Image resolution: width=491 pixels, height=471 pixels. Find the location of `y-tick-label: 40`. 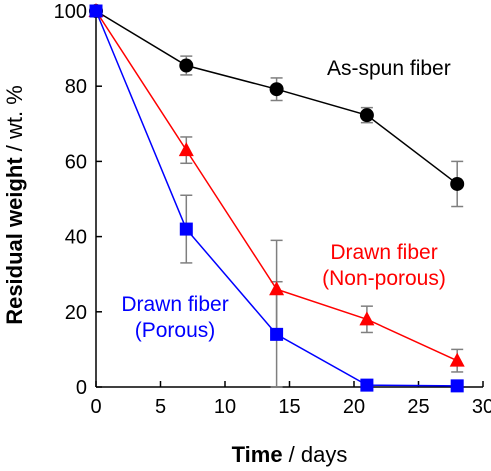

y-tick-label: 40 is located at coordinates (76, 238).